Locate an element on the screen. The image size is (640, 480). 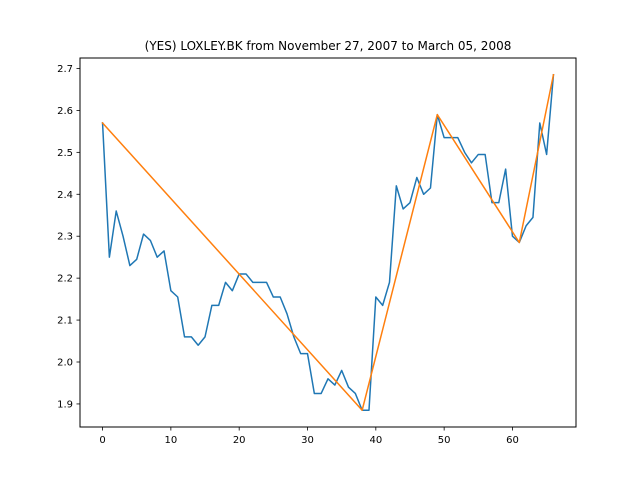
x-tick-label: 50 is located at coordinates (444, 440).